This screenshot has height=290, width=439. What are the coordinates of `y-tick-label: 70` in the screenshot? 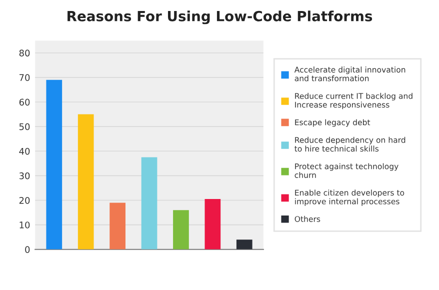 It's located at (25, 78).